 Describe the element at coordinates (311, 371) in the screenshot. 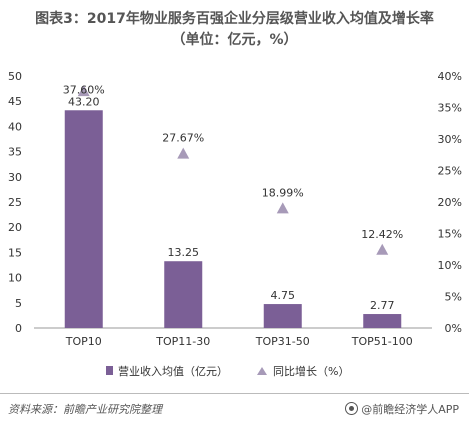

I see `legend-growth-label: 同比增长（%）` at that location.